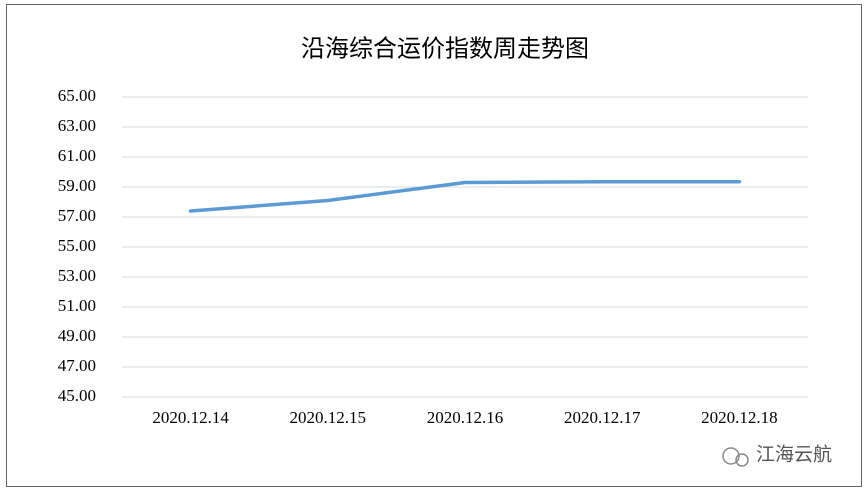 The width and height of the screenshot is (868, 491). Describe the element at coordinates (77, 365) in the screenshot. I see `y-tick-label: 47.00` at that location.